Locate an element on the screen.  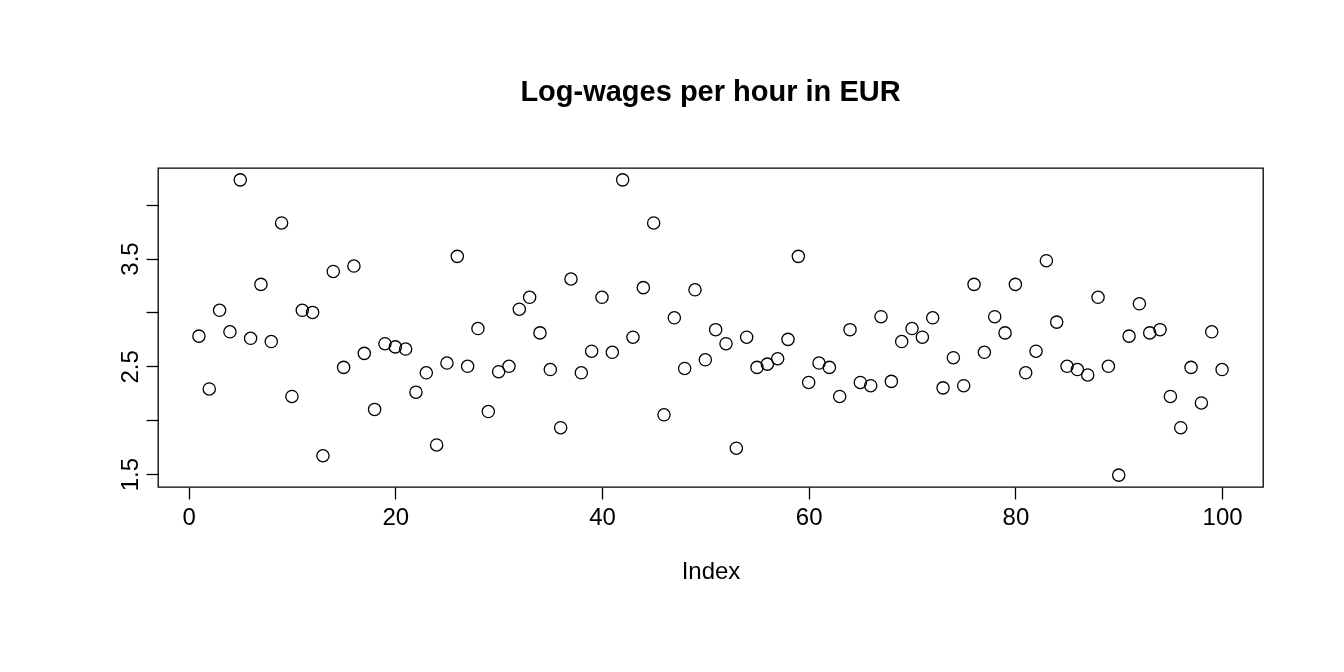
x-tick-label: 20 is located at coordinates (396, 516).